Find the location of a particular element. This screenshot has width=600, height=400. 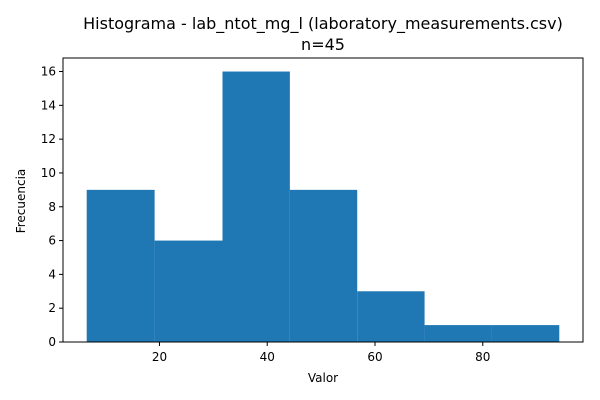

x-axis-label: Valor is located at coordinates (323, 378).